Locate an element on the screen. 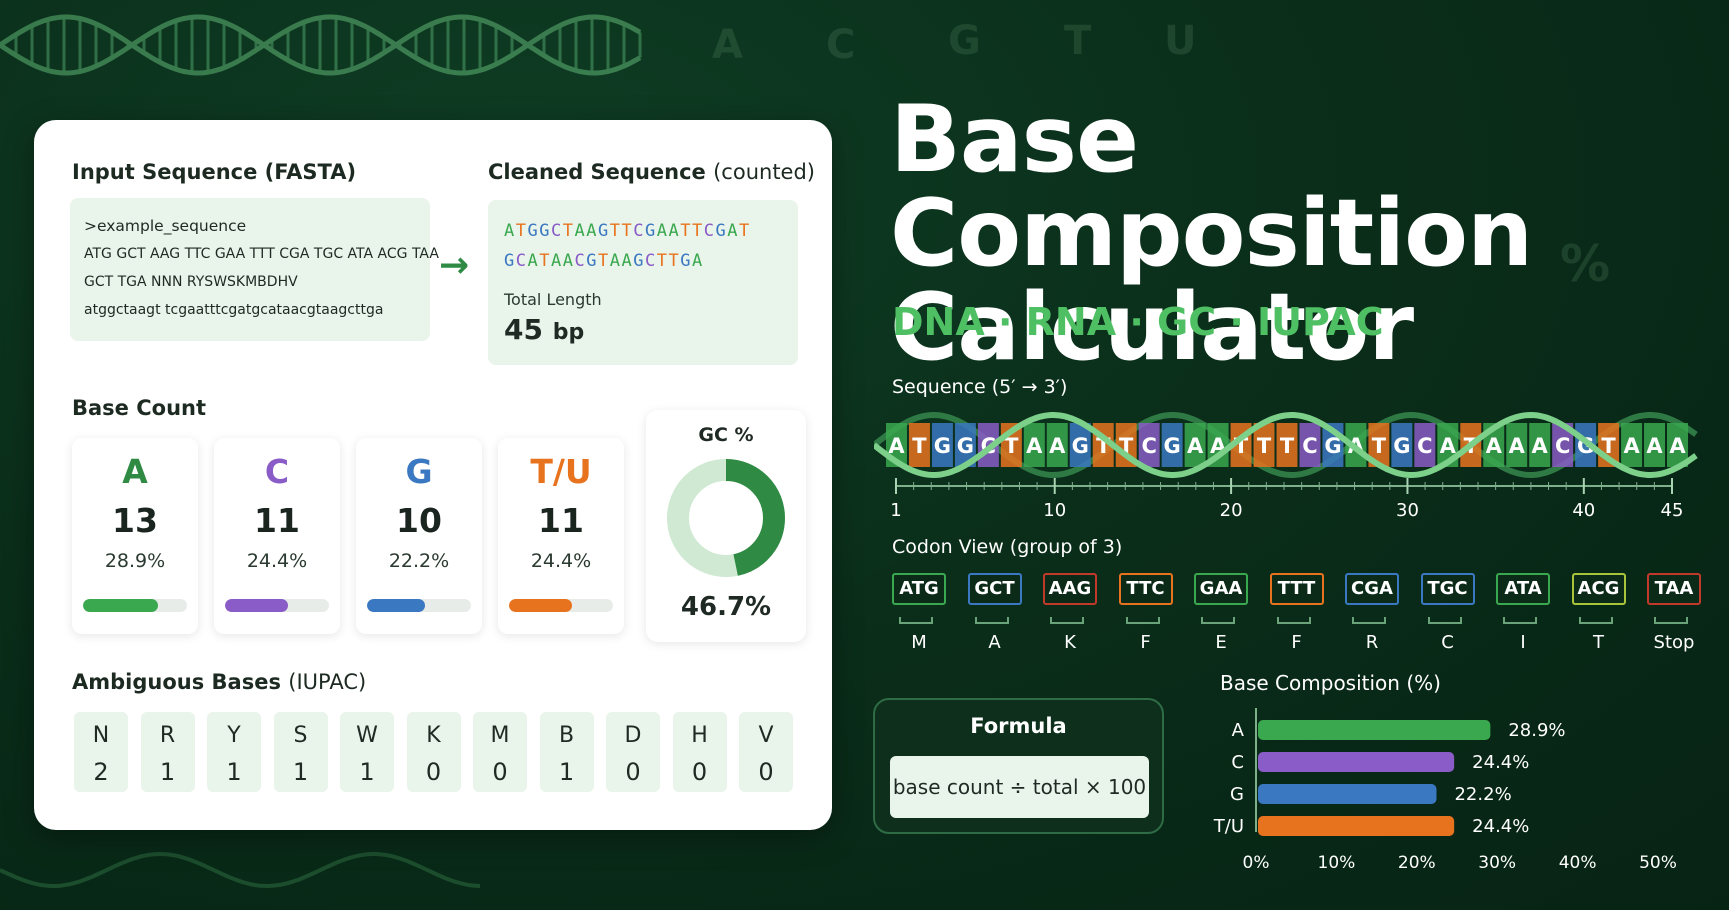 The image size is (1729, 910). fasta-line: GCT TGA NNN RYSWSKMBDHV is located at coordinates (191, 282).